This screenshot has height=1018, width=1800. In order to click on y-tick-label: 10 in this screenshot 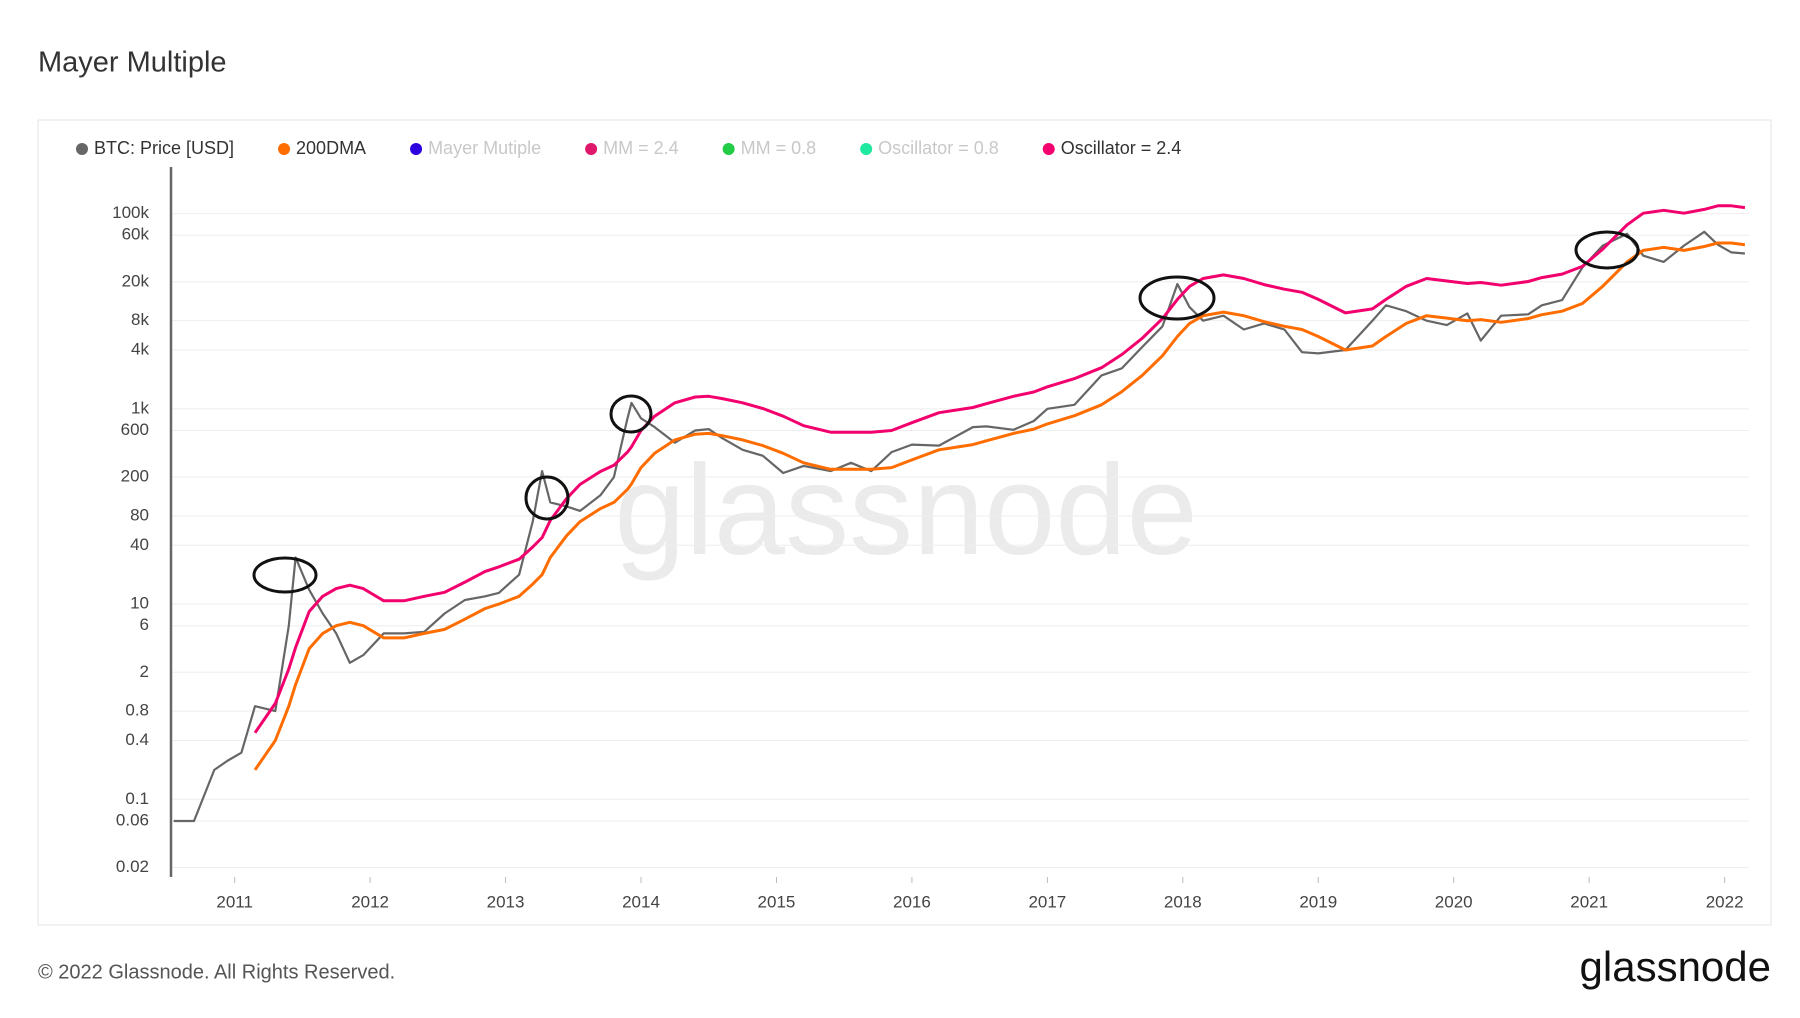, I will do `click(139, 603)`.